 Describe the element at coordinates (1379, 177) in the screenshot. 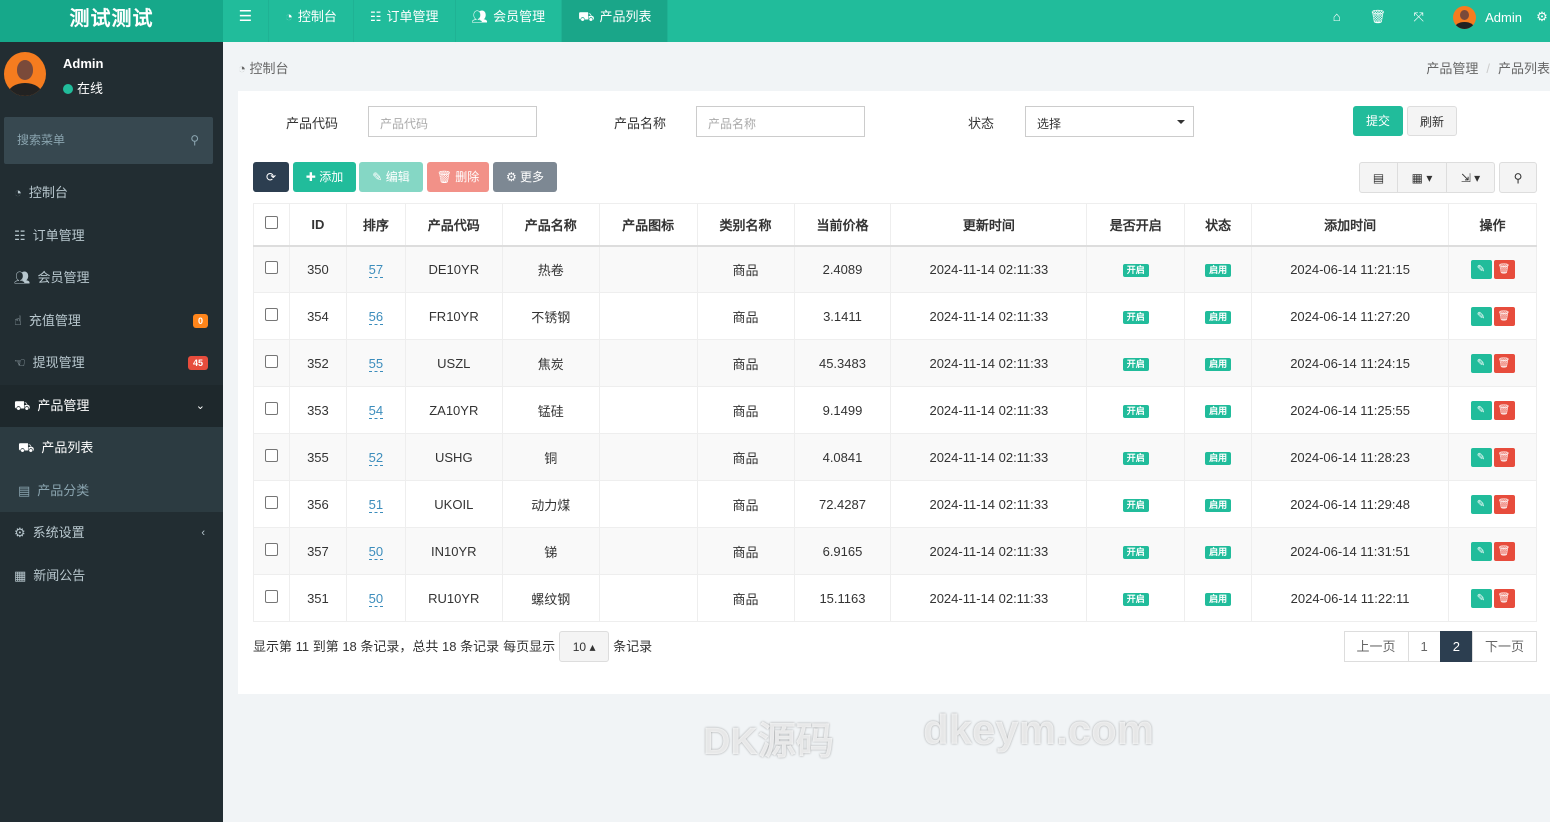

I see `toggle-view-button: ▤` at that location.